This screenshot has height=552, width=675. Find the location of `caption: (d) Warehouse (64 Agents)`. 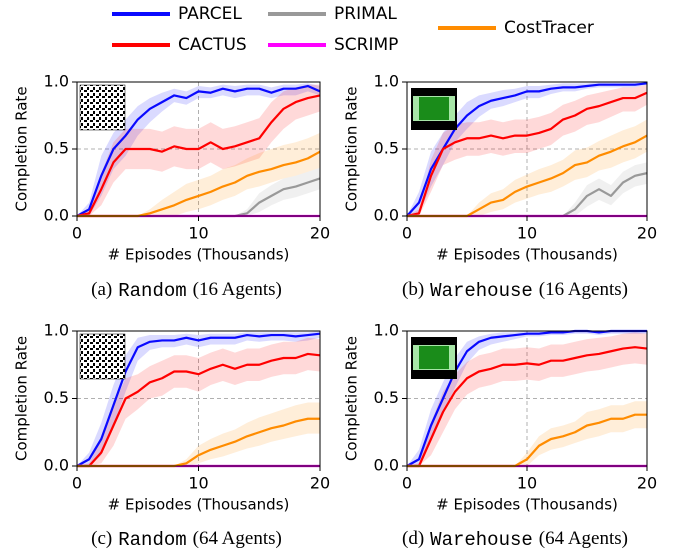

caption: (d) Warehouse (64 Agents) is located at coordinates (515, 539).